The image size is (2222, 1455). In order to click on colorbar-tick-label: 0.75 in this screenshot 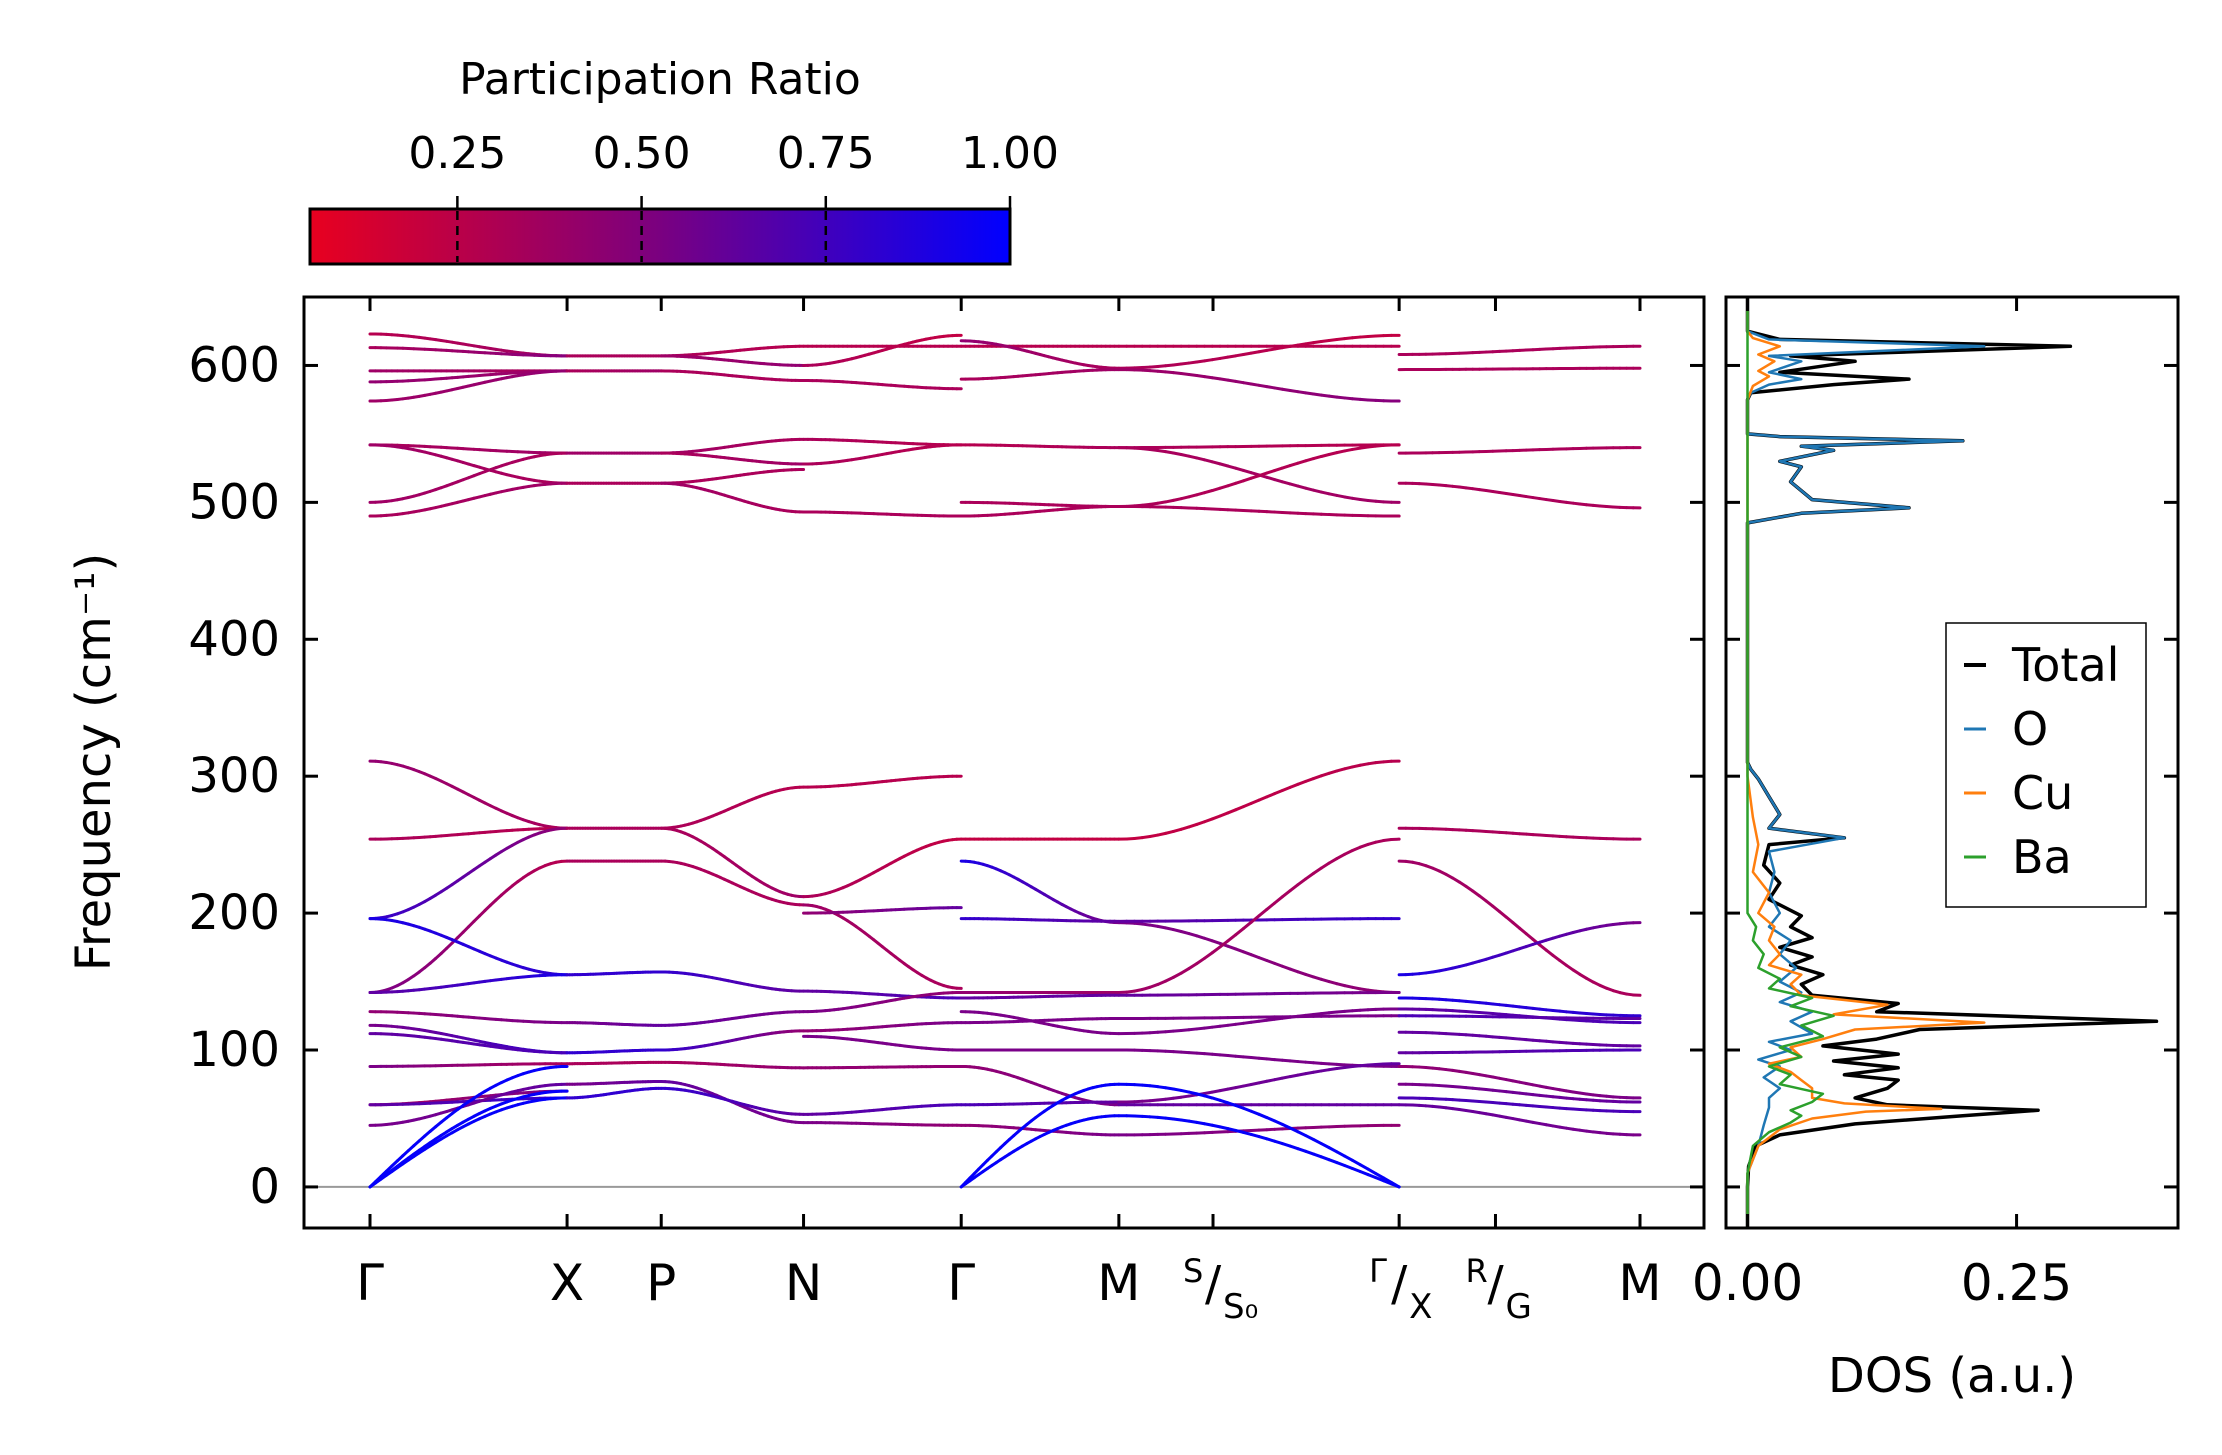, I will do `click(826, 153)`.